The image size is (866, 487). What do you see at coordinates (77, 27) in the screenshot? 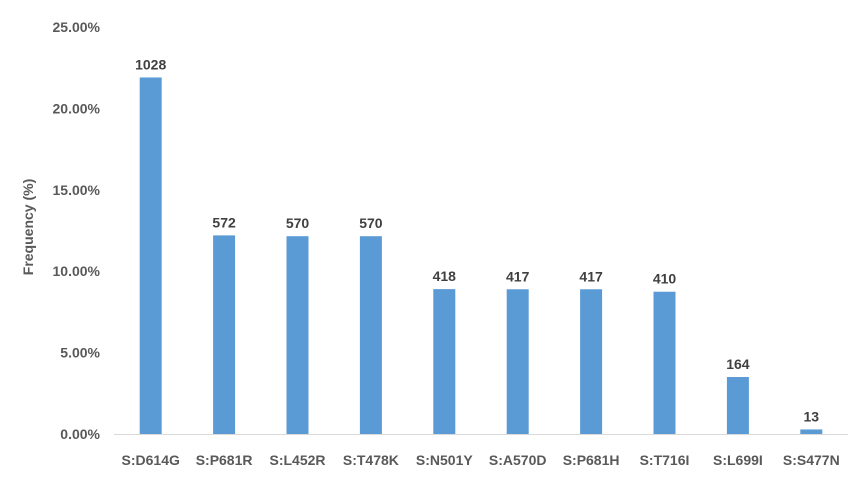
I see `y-tick-label: 25.00%` at bounding box center [77, 27].